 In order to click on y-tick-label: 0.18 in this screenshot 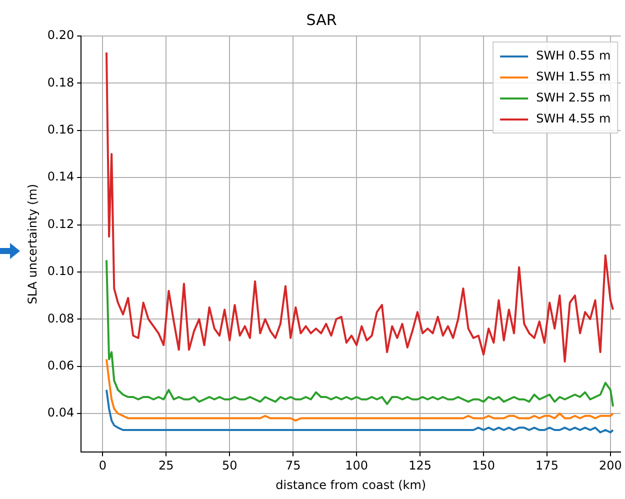, I will do `click(60, 82)`.